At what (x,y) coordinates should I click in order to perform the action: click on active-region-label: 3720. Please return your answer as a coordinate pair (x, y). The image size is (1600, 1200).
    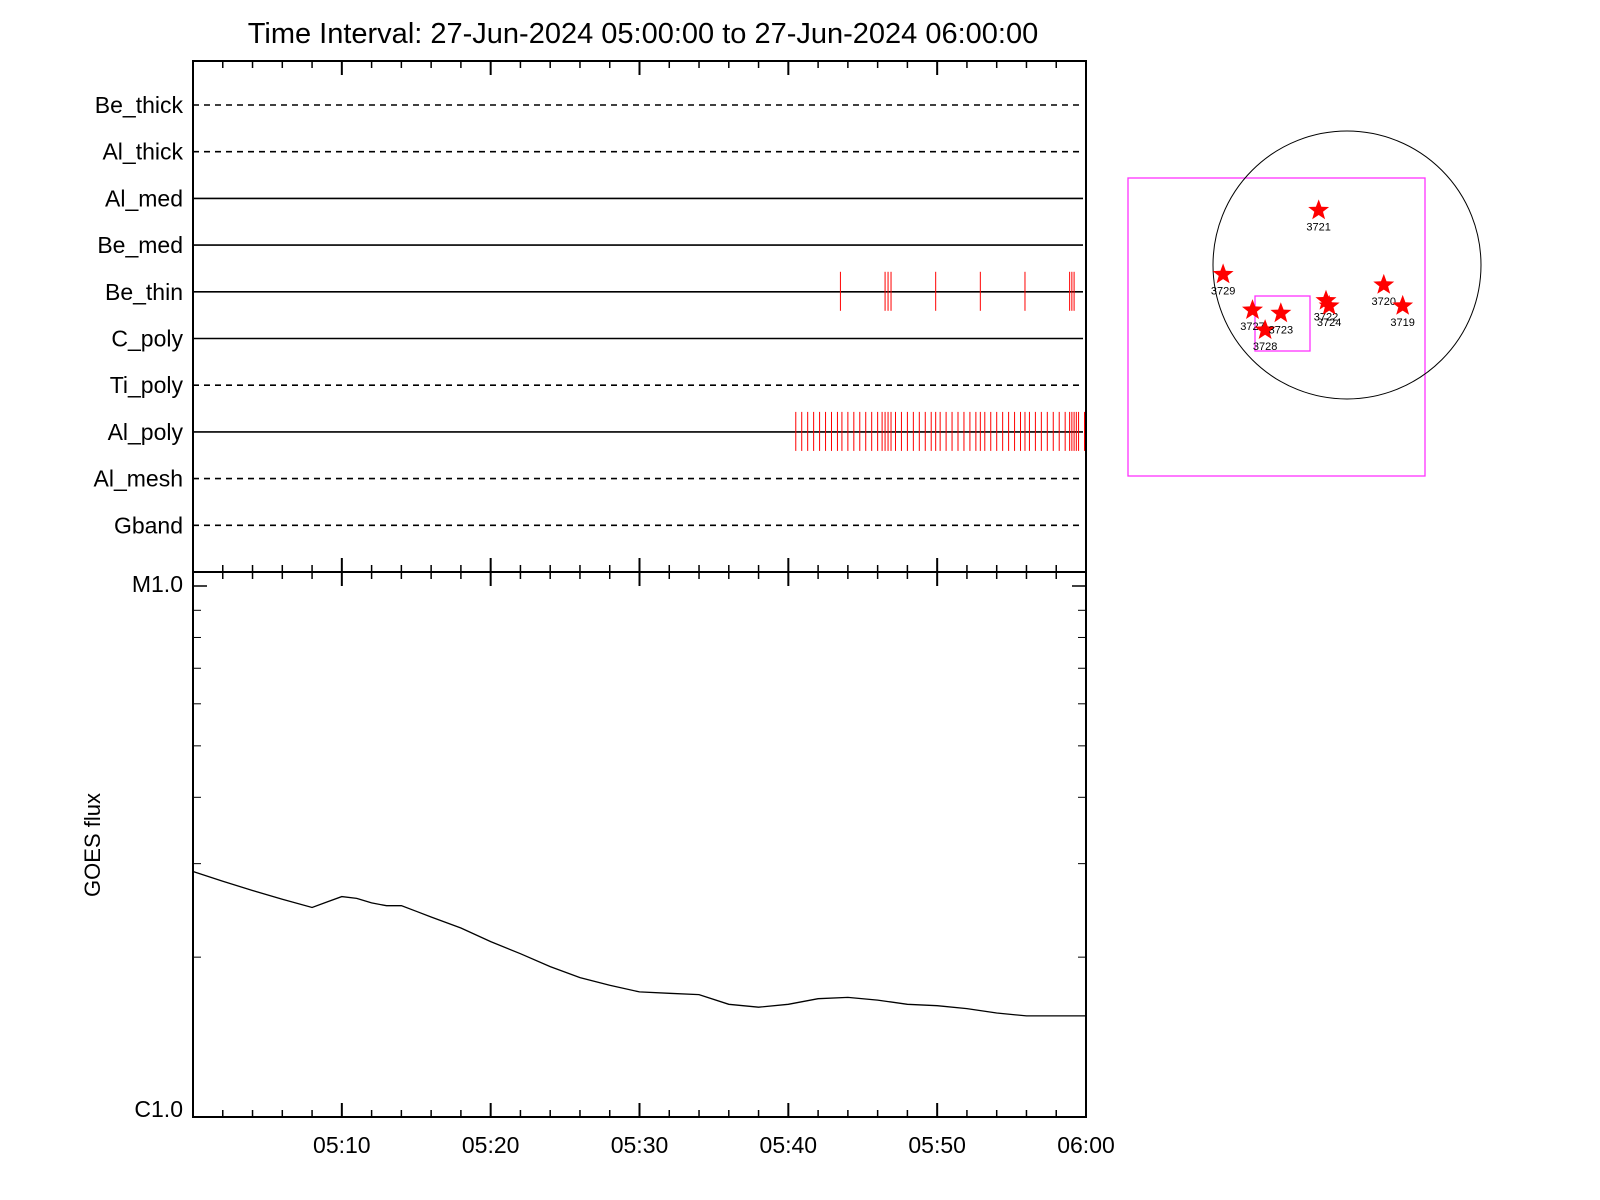
    Looking at the image, I should click on (1384, 302).